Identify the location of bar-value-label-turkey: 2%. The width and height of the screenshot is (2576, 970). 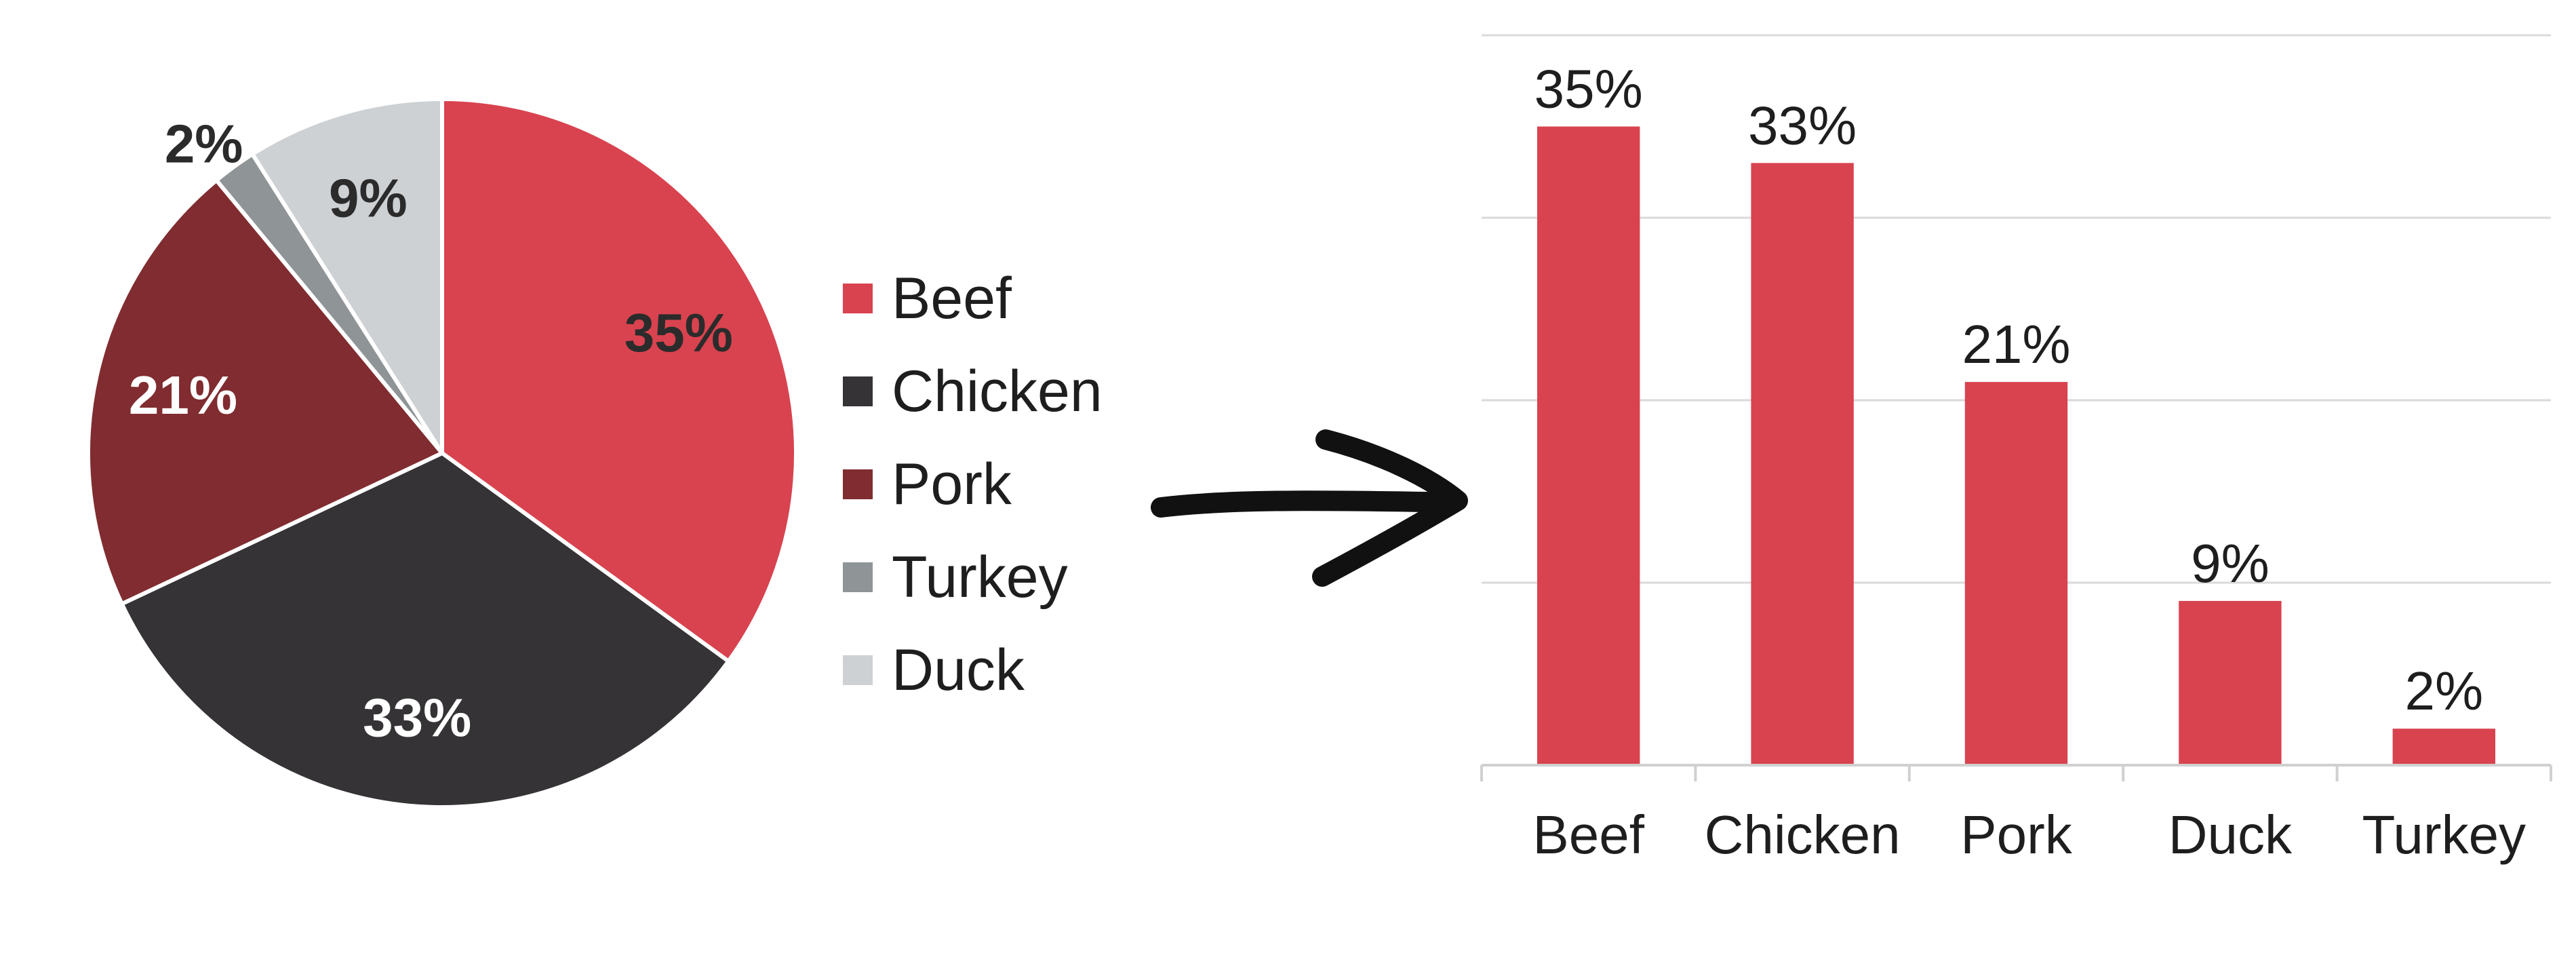
(2443, 691).